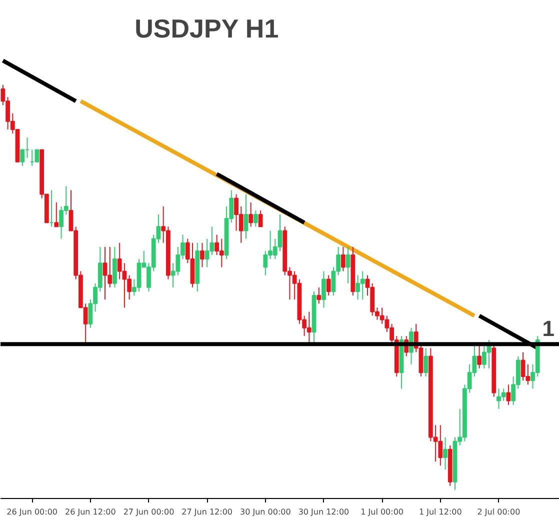 The height and width of the screenshot is (520, 559). I want to click on x-tick-label: 1 Jul 00:00, so click(382, 512).